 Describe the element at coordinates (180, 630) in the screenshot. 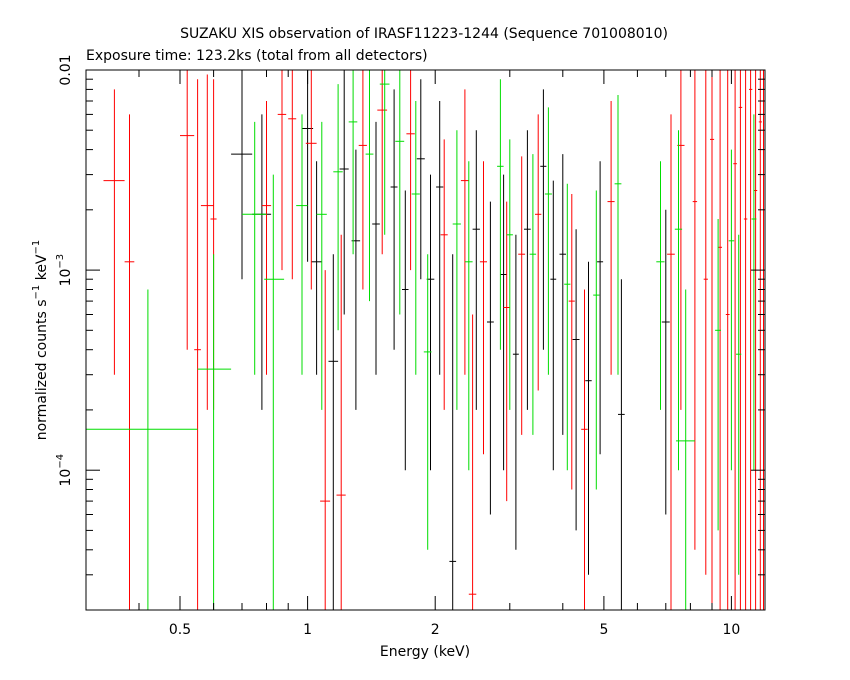

I see `x-tick-label: 0.5` at that location.